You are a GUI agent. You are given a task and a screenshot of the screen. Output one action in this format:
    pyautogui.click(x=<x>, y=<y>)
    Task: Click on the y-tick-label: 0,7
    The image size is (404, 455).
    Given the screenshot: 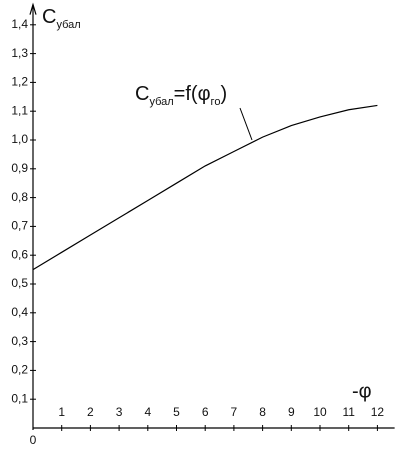 What is the action you would take?
    pyautogui.click(x=19, y=226)
    